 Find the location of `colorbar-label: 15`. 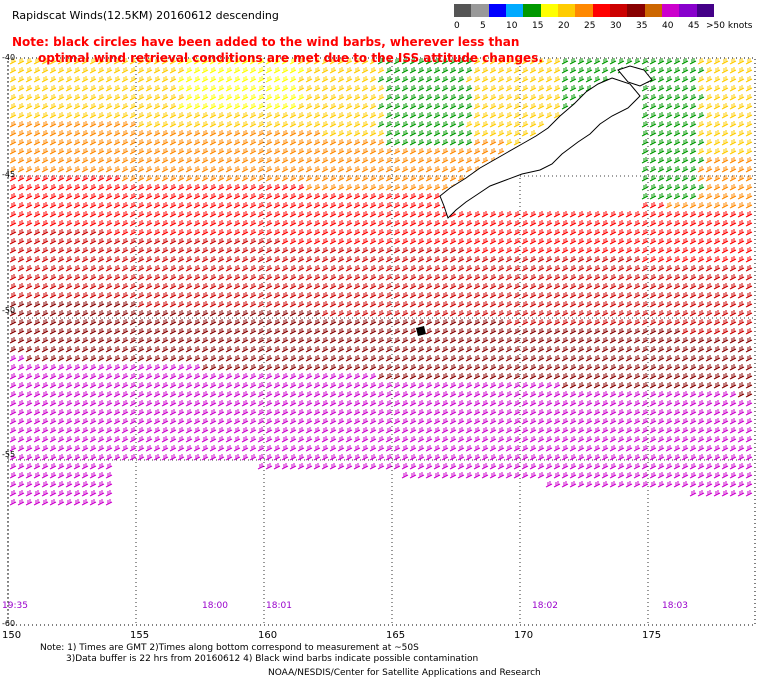

colorbar-label: 15 is located at coordinates (538, 26).